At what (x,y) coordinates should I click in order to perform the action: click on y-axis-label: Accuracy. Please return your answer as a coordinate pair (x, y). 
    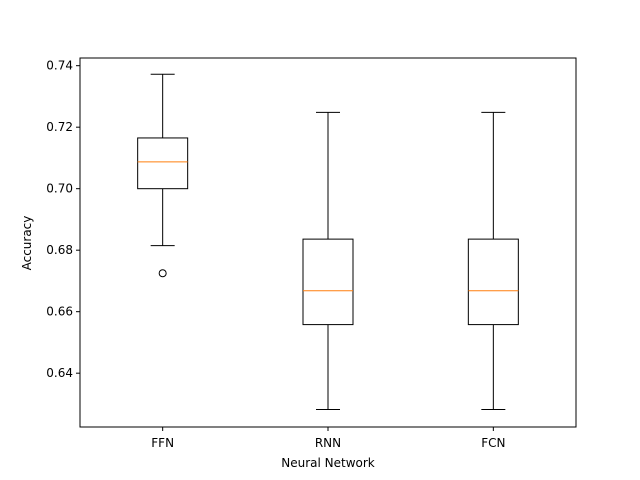
    Looking at the image, I should click on (27, 243).